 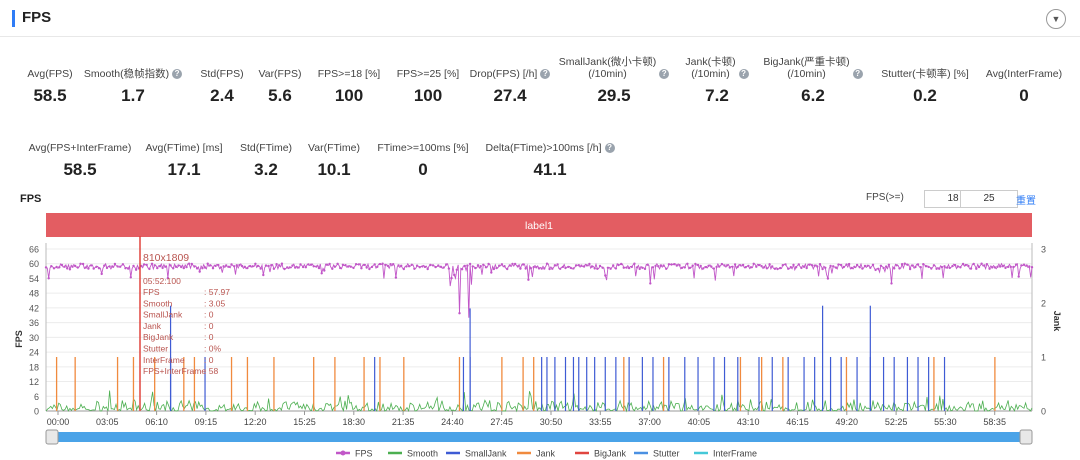 What do you see at coordinates (52, 437) in the screenshot?
I see `range-slider-left-handle` at bounding box center [52, 437].